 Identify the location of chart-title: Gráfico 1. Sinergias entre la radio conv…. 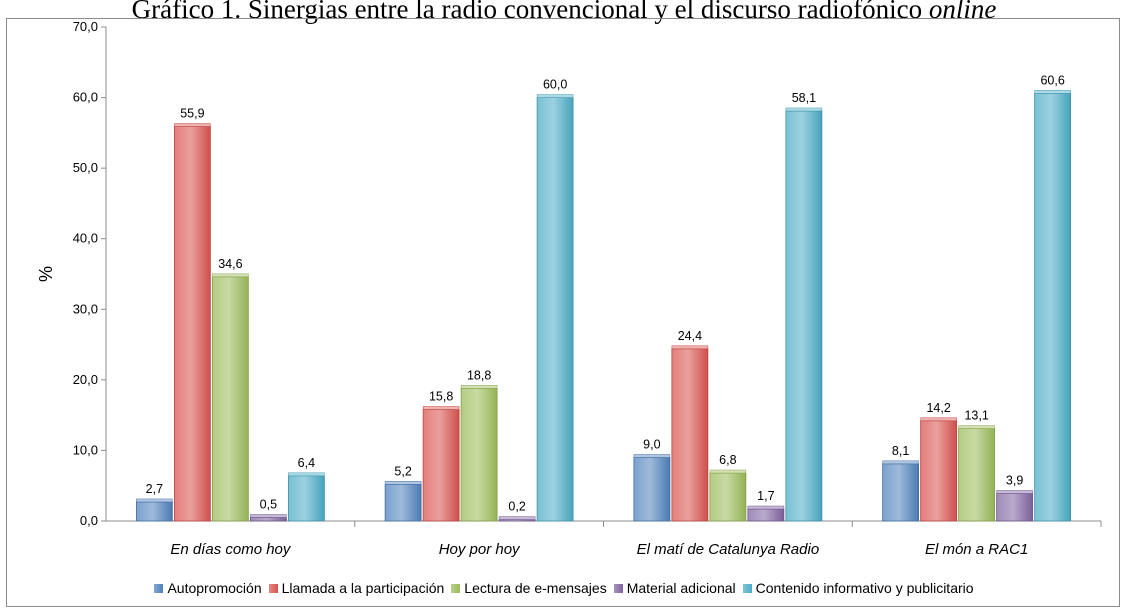
(564, 12).